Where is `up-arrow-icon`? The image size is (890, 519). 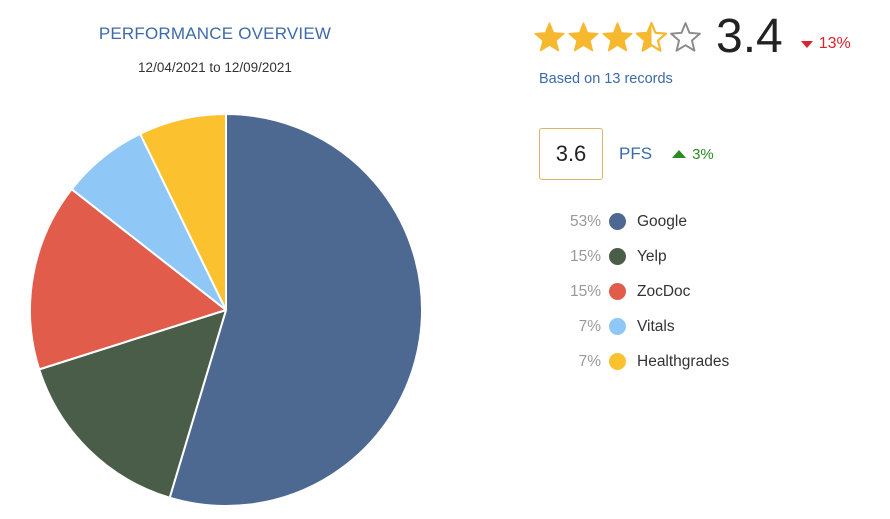 up-arrow-icon is located at coordinates (679, 154).